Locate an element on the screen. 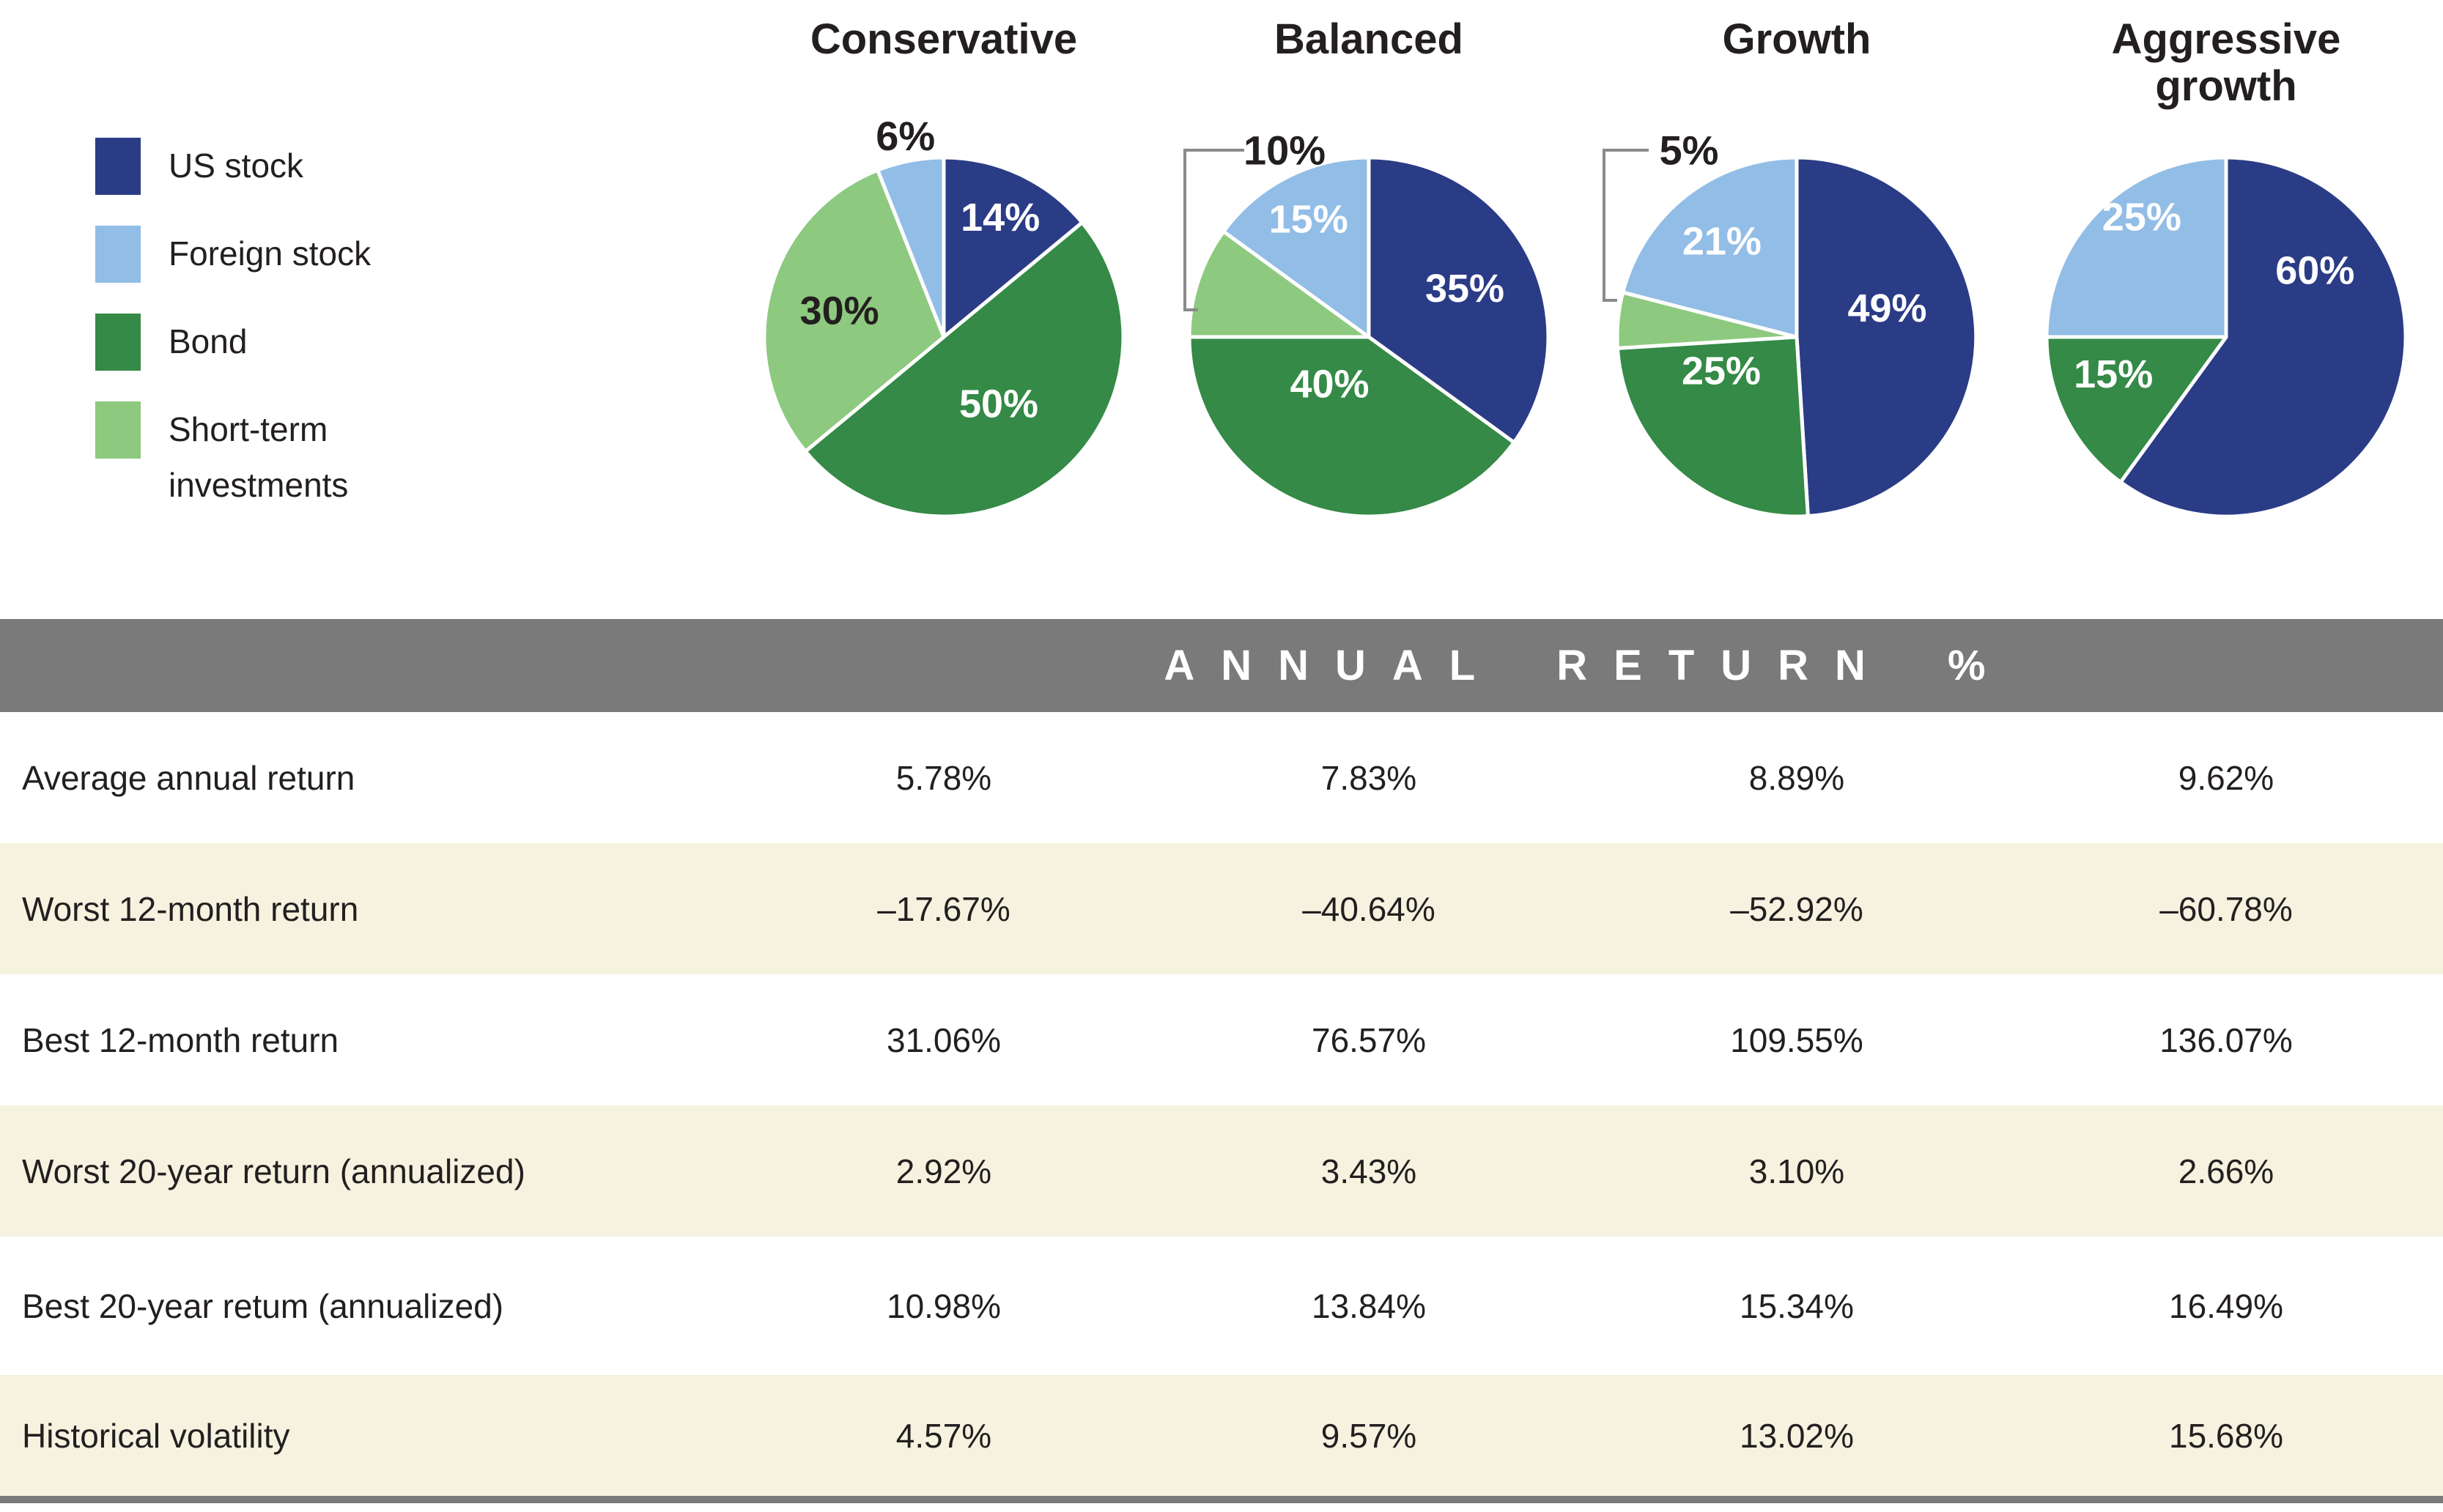  row-value: 2.92% is located at coordinates (943, 1171).